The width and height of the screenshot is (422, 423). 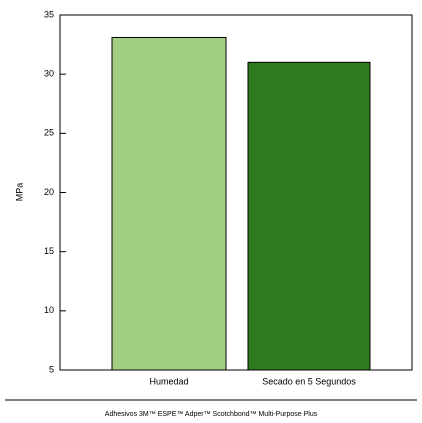 I want to click on y-tick-label: 30, so click(x=49, y=74).